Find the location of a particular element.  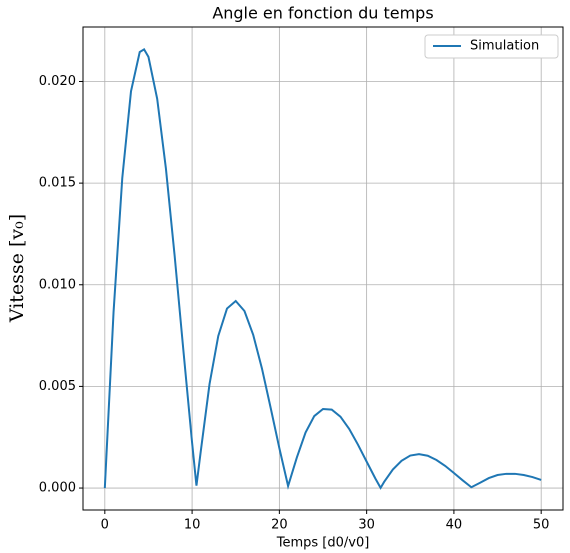

y-tick-label: 0.005 is located at coordinates (57, 386).